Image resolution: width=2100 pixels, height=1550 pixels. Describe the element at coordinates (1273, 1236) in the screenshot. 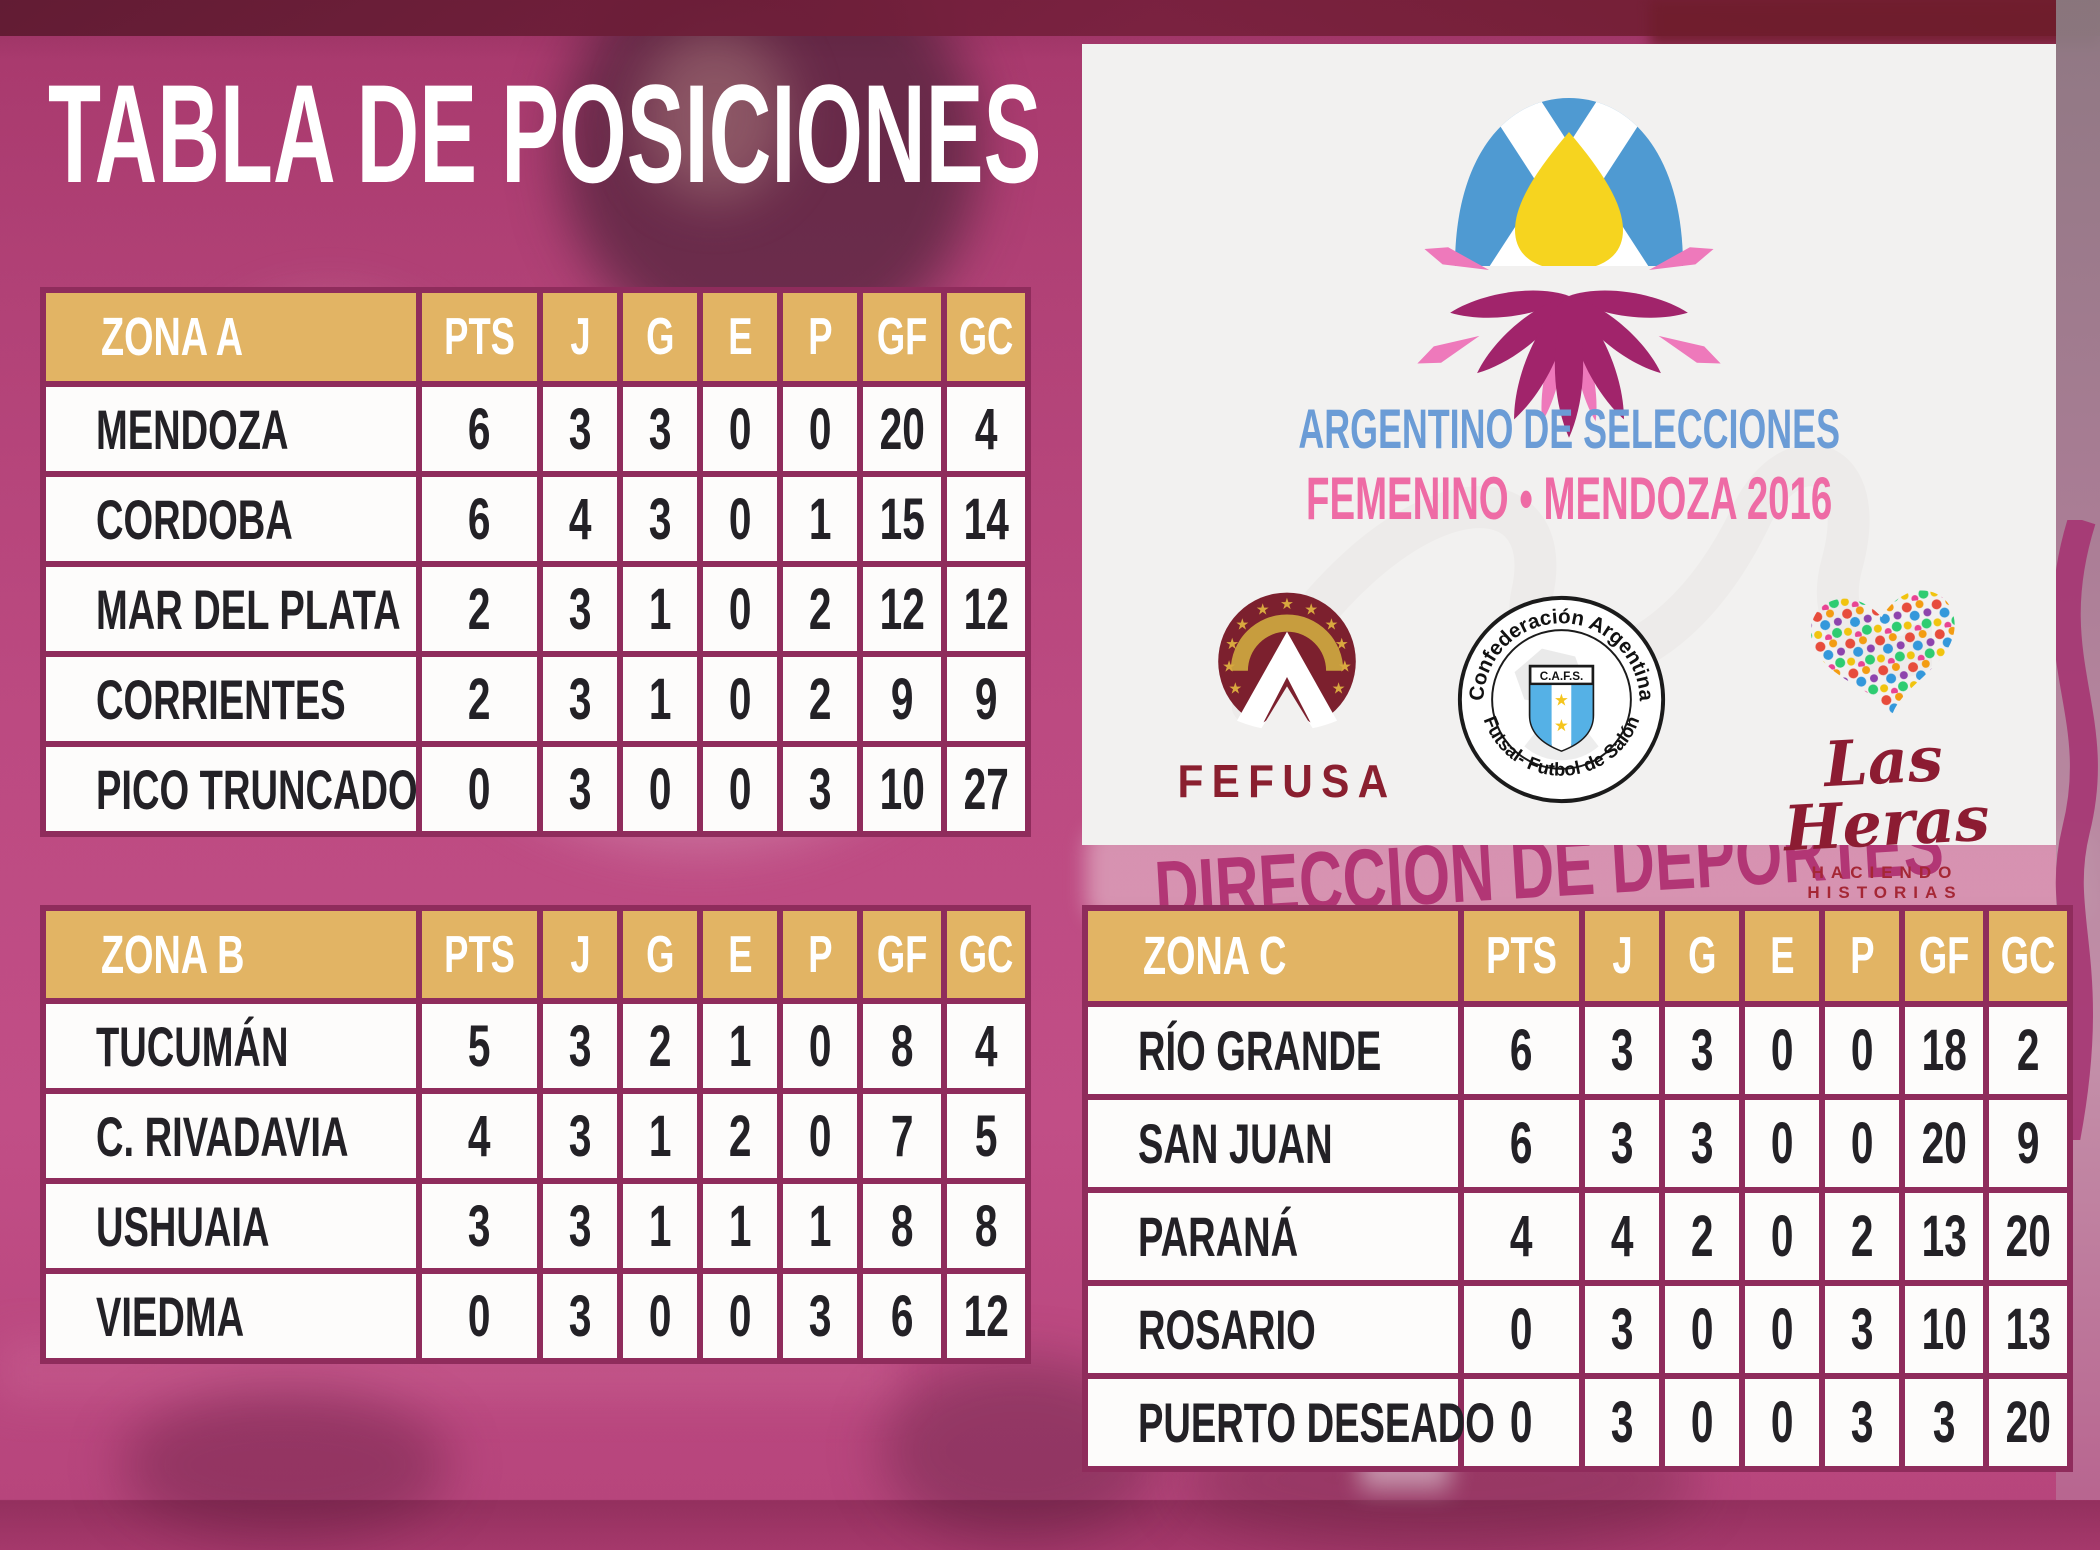

I see `team-name-cell: PARANÁ` at that location.